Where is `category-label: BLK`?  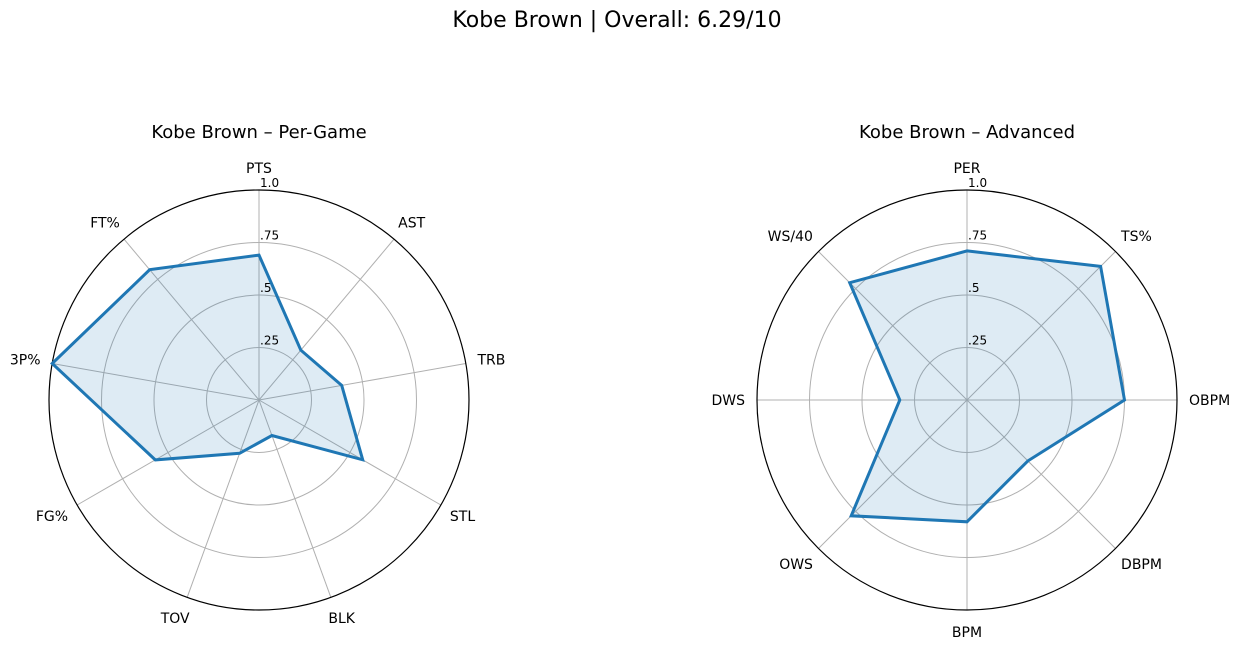 category-label: BLK is located at coordinates (341, 619).